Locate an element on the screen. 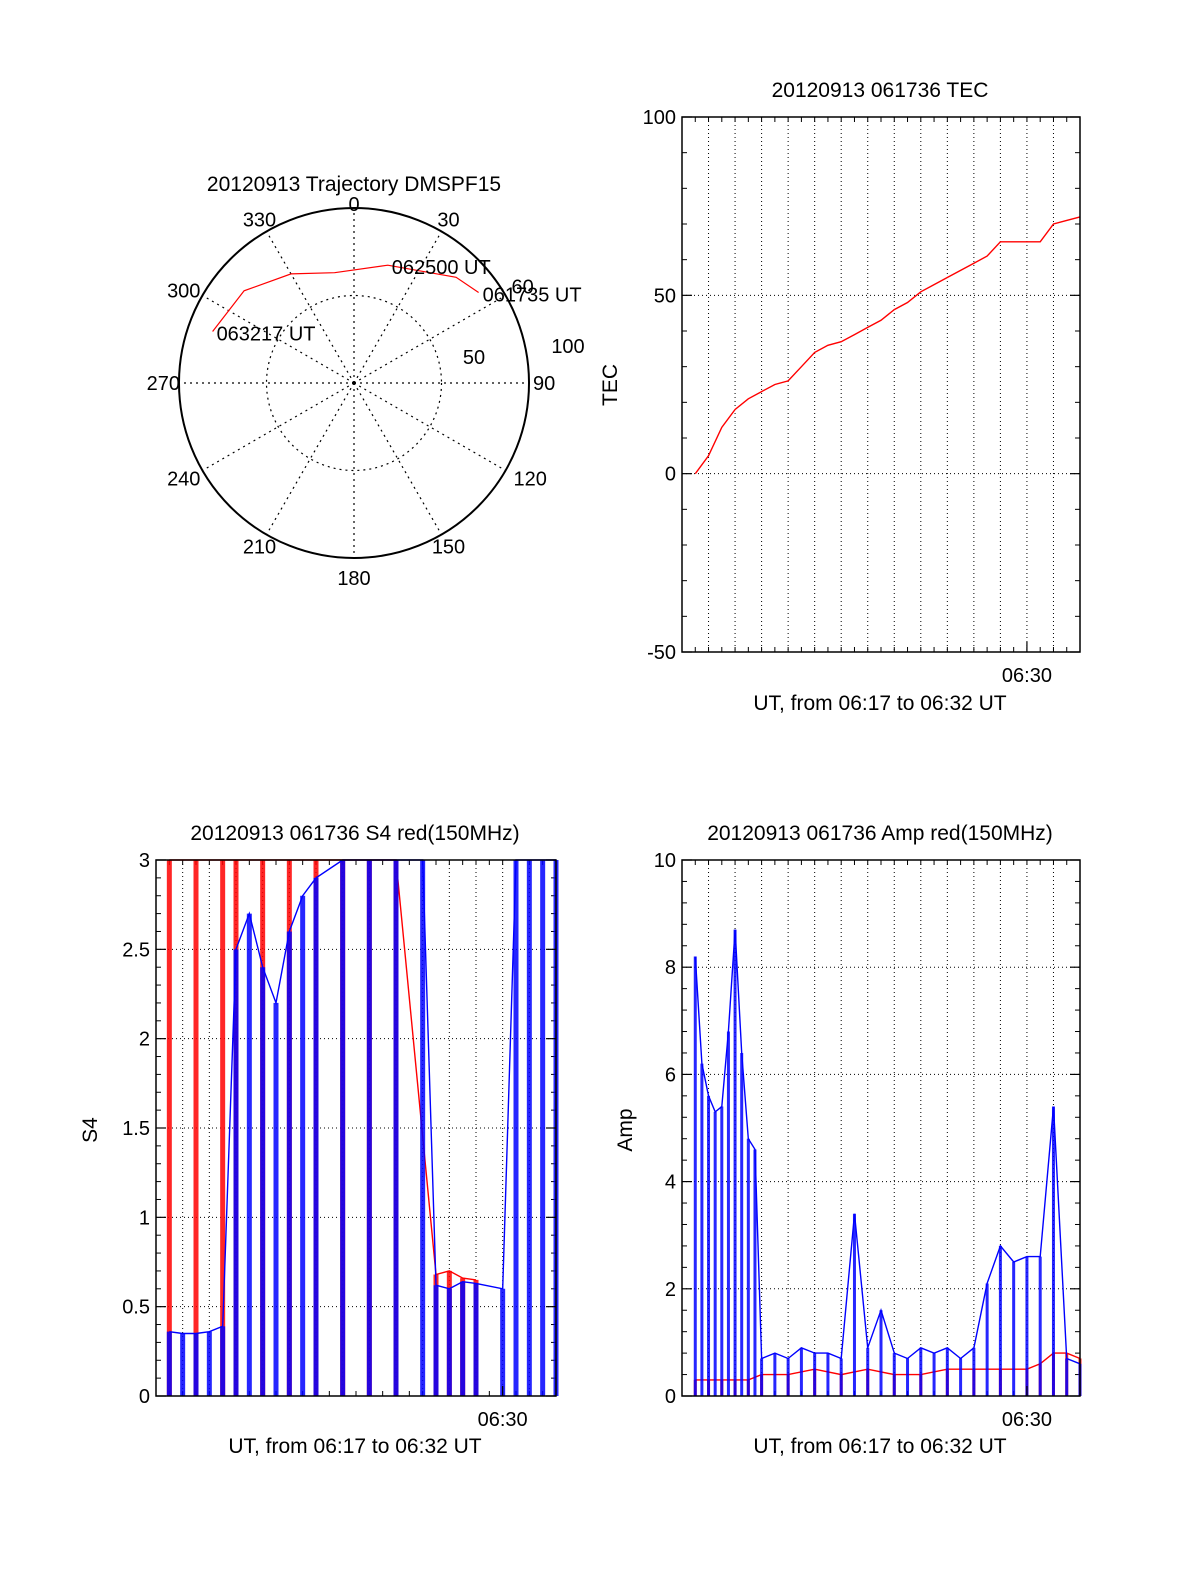 The image size is (1200, 1575). polar-angle-labels: 0 30 60 90 120 150 180 210 240 270 300 330 is located at coordinates (351, 392).